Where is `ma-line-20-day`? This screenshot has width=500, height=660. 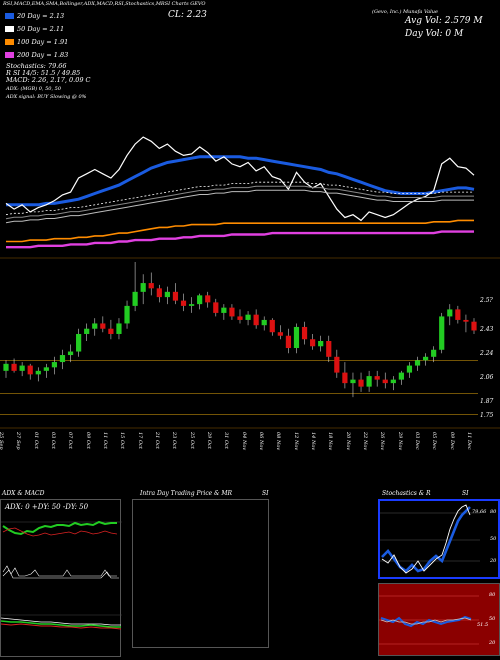 ma-line-20-day is located at coordinates (240, 181).